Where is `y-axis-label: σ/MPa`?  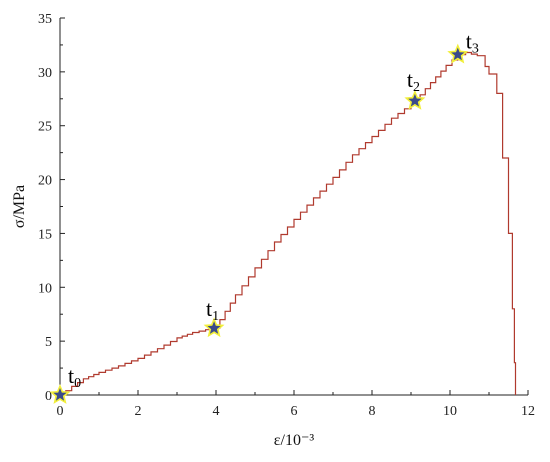 y-axis-label: σ/MPa is located at coordinates (19, 206).